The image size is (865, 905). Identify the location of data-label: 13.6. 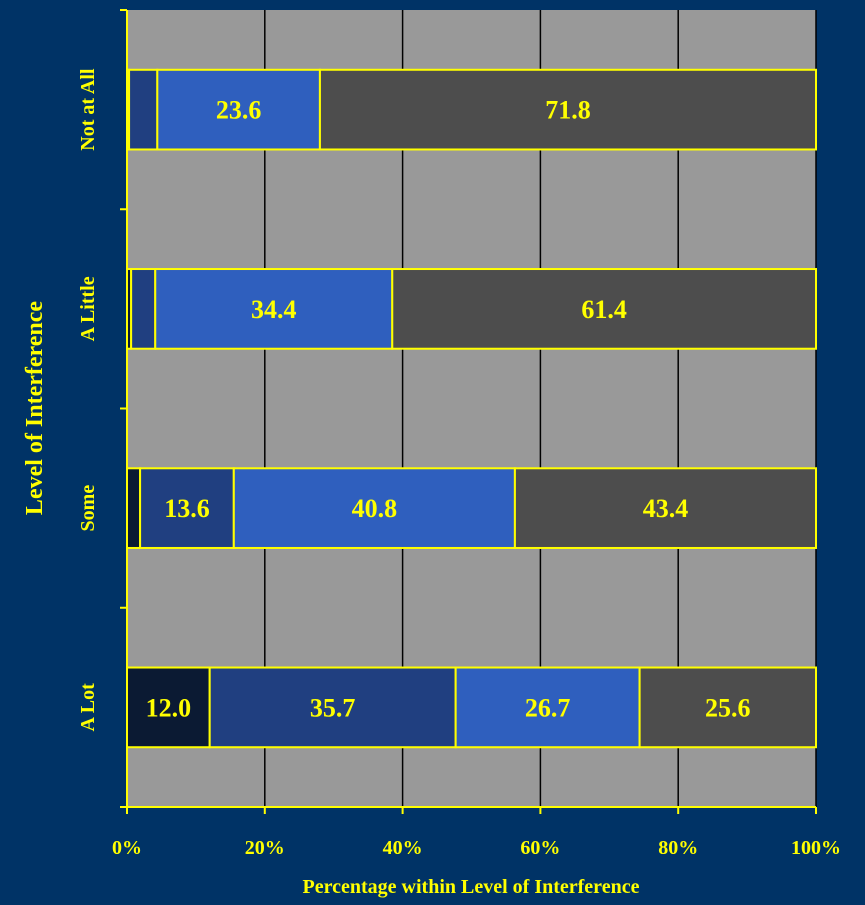
(187, 508).